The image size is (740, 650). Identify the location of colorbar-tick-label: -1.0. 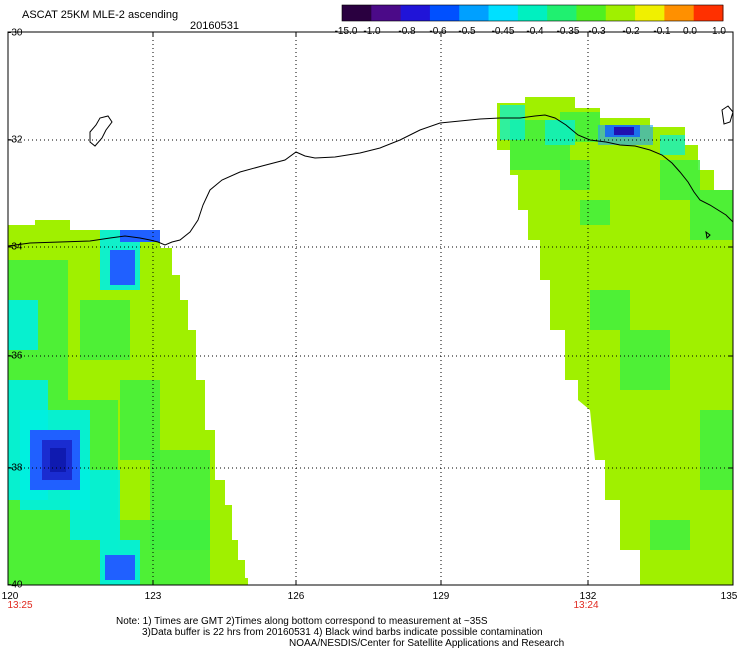
(372, 31).